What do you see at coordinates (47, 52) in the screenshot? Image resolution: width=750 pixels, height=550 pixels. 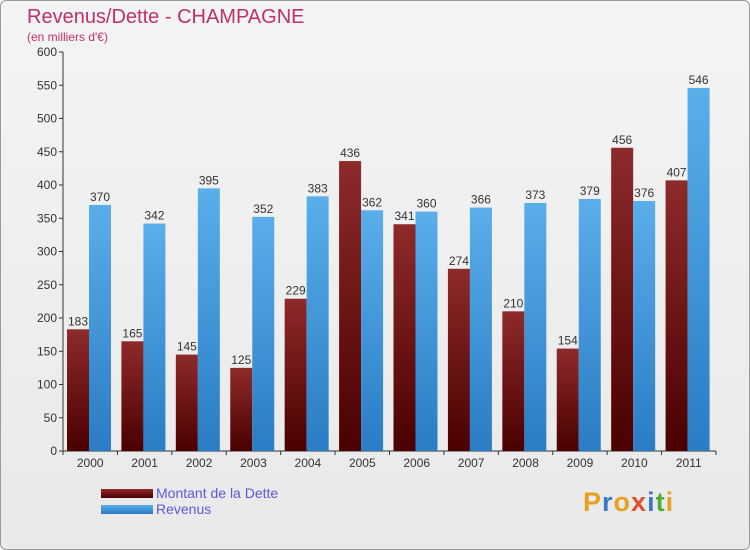 I see `y-tick-label: 600` at bounding box center [47, 52].